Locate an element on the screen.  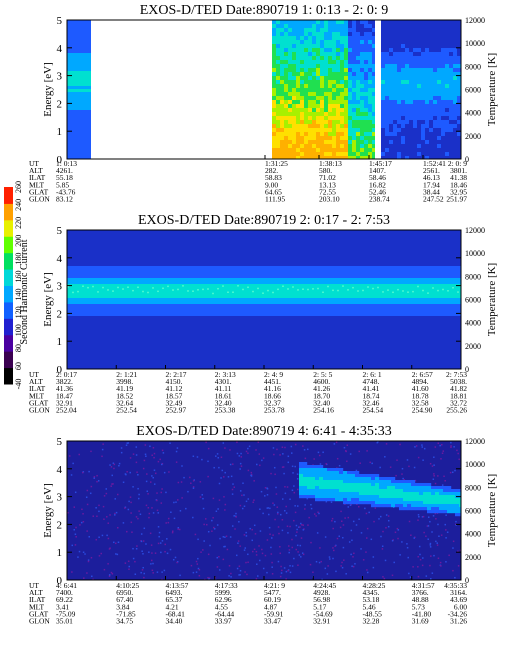
panel-title: EXOS-D/TED Date:890719 1: 0:13 - 2: 0: 9 is located at coordinates (264, 10).